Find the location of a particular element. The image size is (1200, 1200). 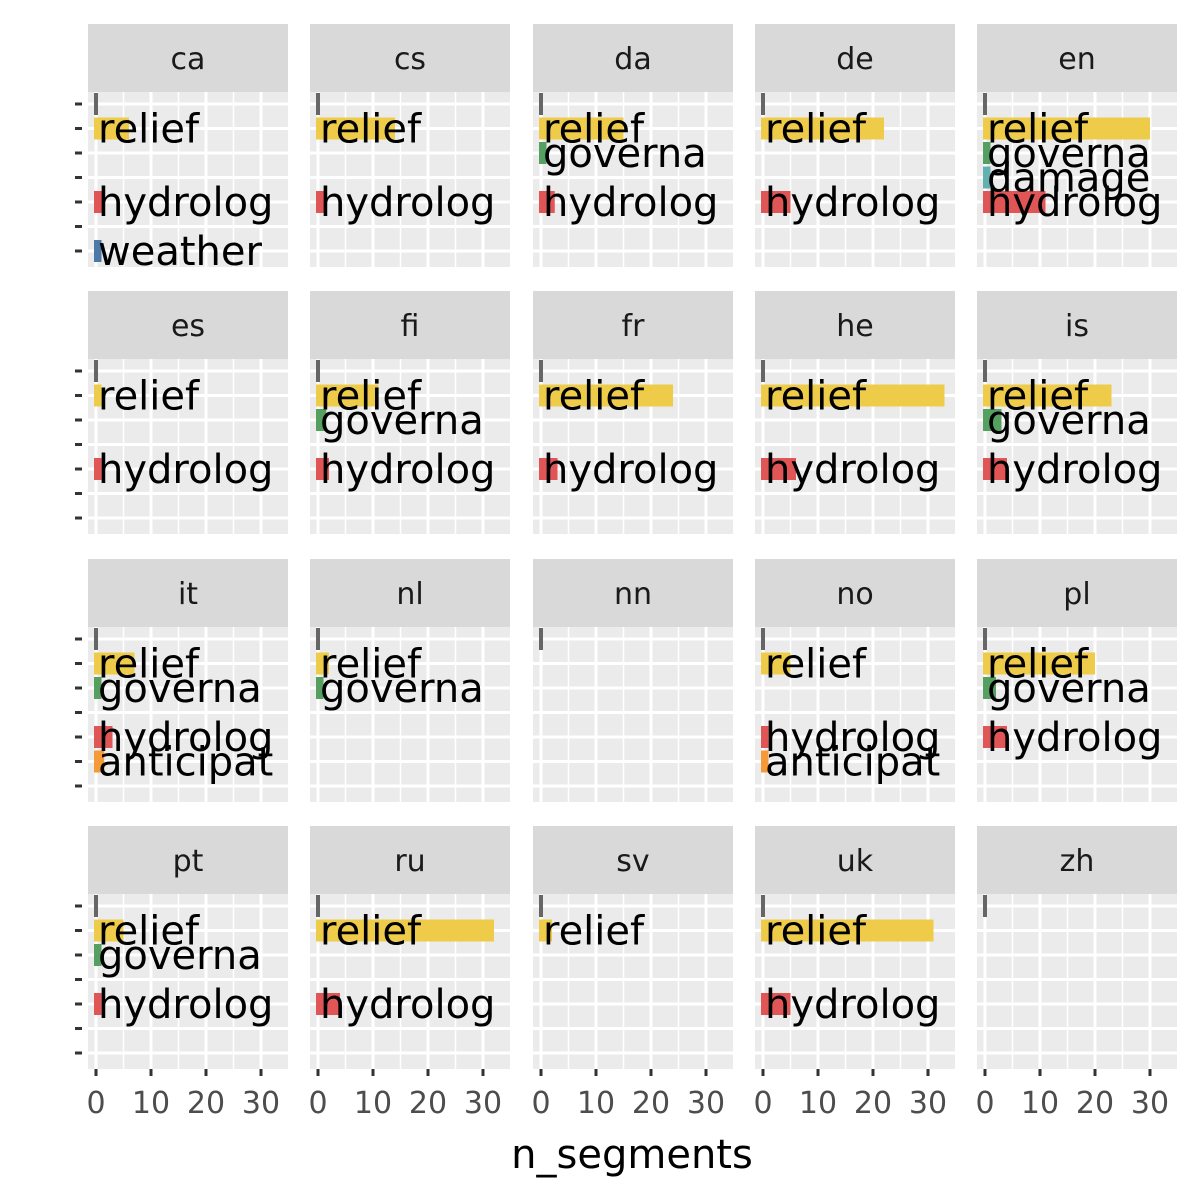

facet-panel-he: he relief hydrolog is located at coordinates (855, 412).